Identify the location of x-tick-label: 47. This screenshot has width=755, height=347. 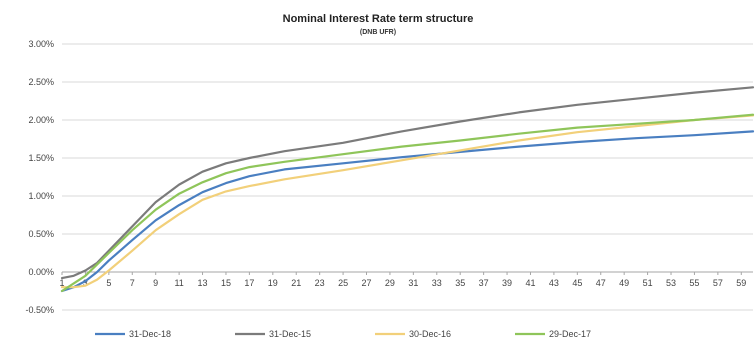
(601, 283).